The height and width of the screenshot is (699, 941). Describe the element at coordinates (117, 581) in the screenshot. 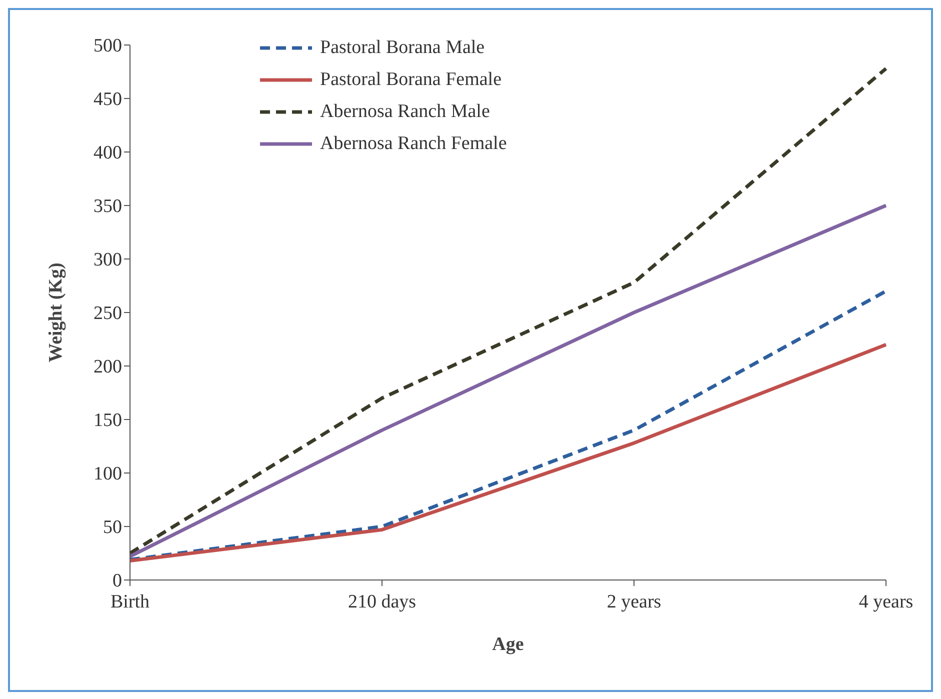

I see `y-tick-label: 0` at that location.